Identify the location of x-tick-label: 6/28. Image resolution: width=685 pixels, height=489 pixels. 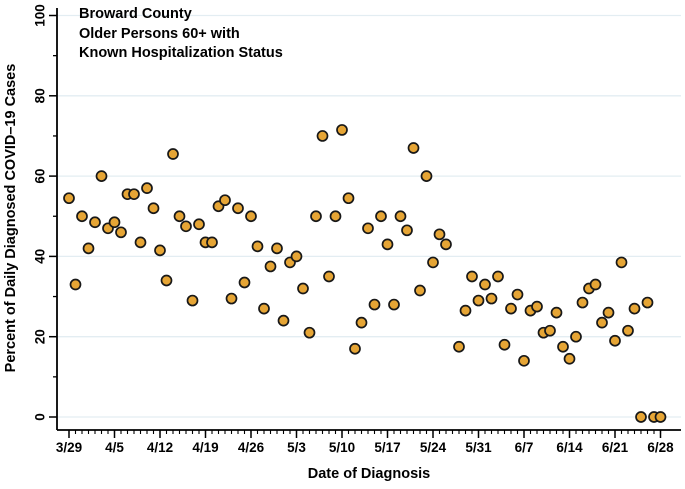
(660, 447).